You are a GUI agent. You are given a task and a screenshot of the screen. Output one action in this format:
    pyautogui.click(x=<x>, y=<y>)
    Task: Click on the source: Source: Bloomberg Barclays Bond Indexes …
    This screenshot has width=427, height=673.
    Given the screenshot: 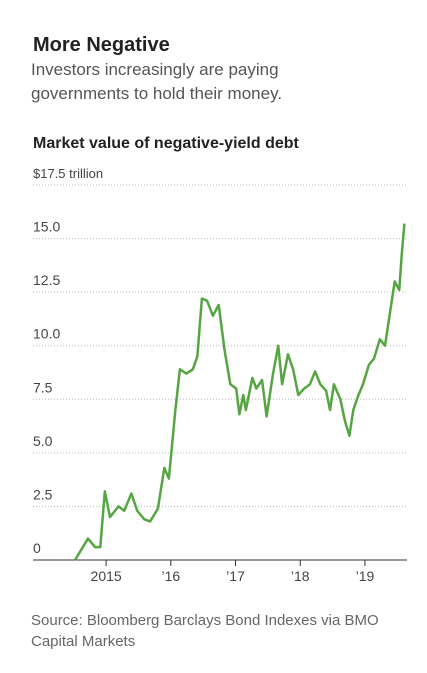 What is the action you would take?
    pyautogui.click(x=205, y=631)
    